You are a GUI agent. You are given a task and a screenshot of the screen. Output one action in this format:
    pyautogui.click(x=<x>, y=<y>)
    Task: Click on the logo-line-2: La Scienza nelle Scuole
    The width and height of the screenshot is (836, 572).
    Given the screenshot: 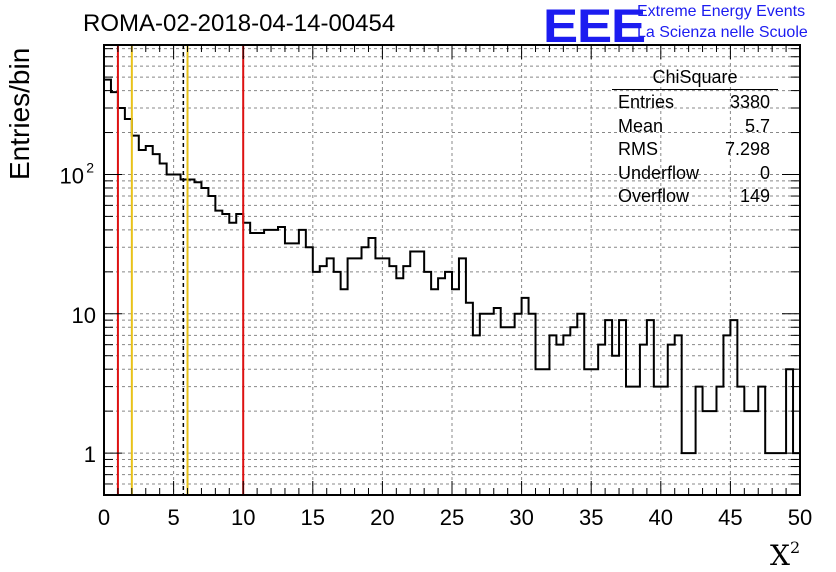 What is the action you would take?
    pyautogui.click(x=722, y=32)
    